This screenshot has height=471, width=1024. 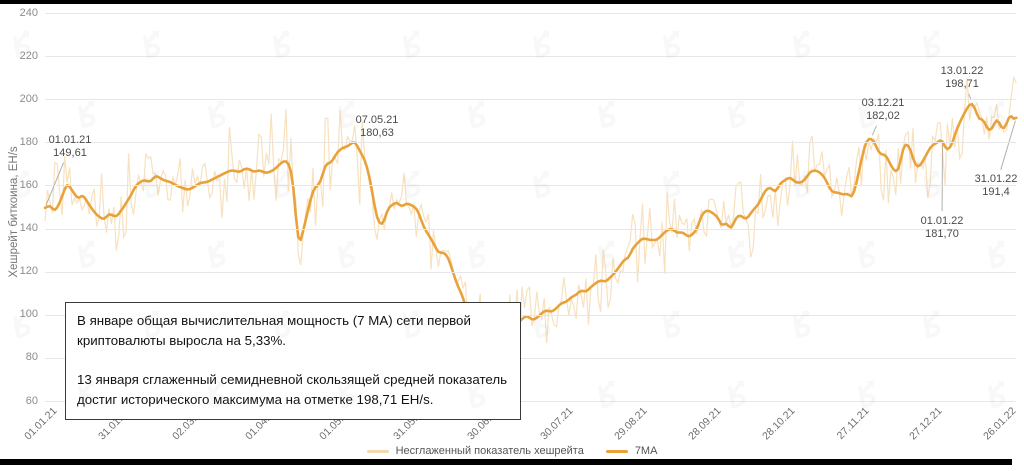 I want to click on y-tick-label: 160, so click(x=28, y=184).